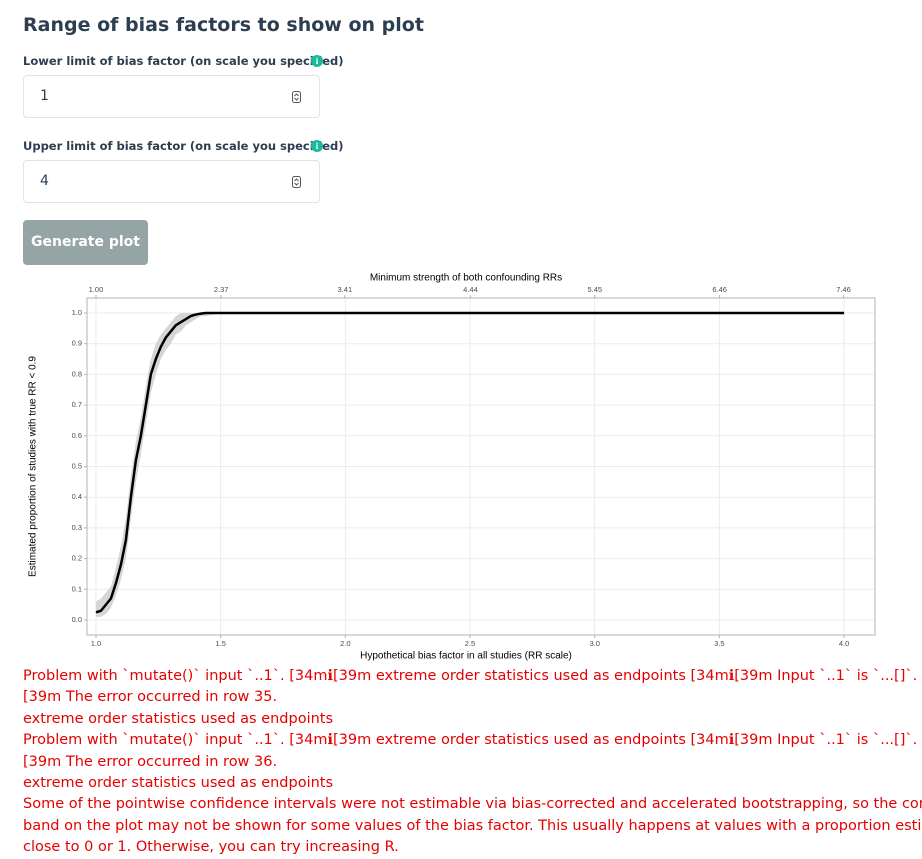 The height and width of the screenshot is (859, 922). What do you see at coordinates (171, 181) in the screenshot?
I see `number-input: 4` at bounding box center [171, 181].